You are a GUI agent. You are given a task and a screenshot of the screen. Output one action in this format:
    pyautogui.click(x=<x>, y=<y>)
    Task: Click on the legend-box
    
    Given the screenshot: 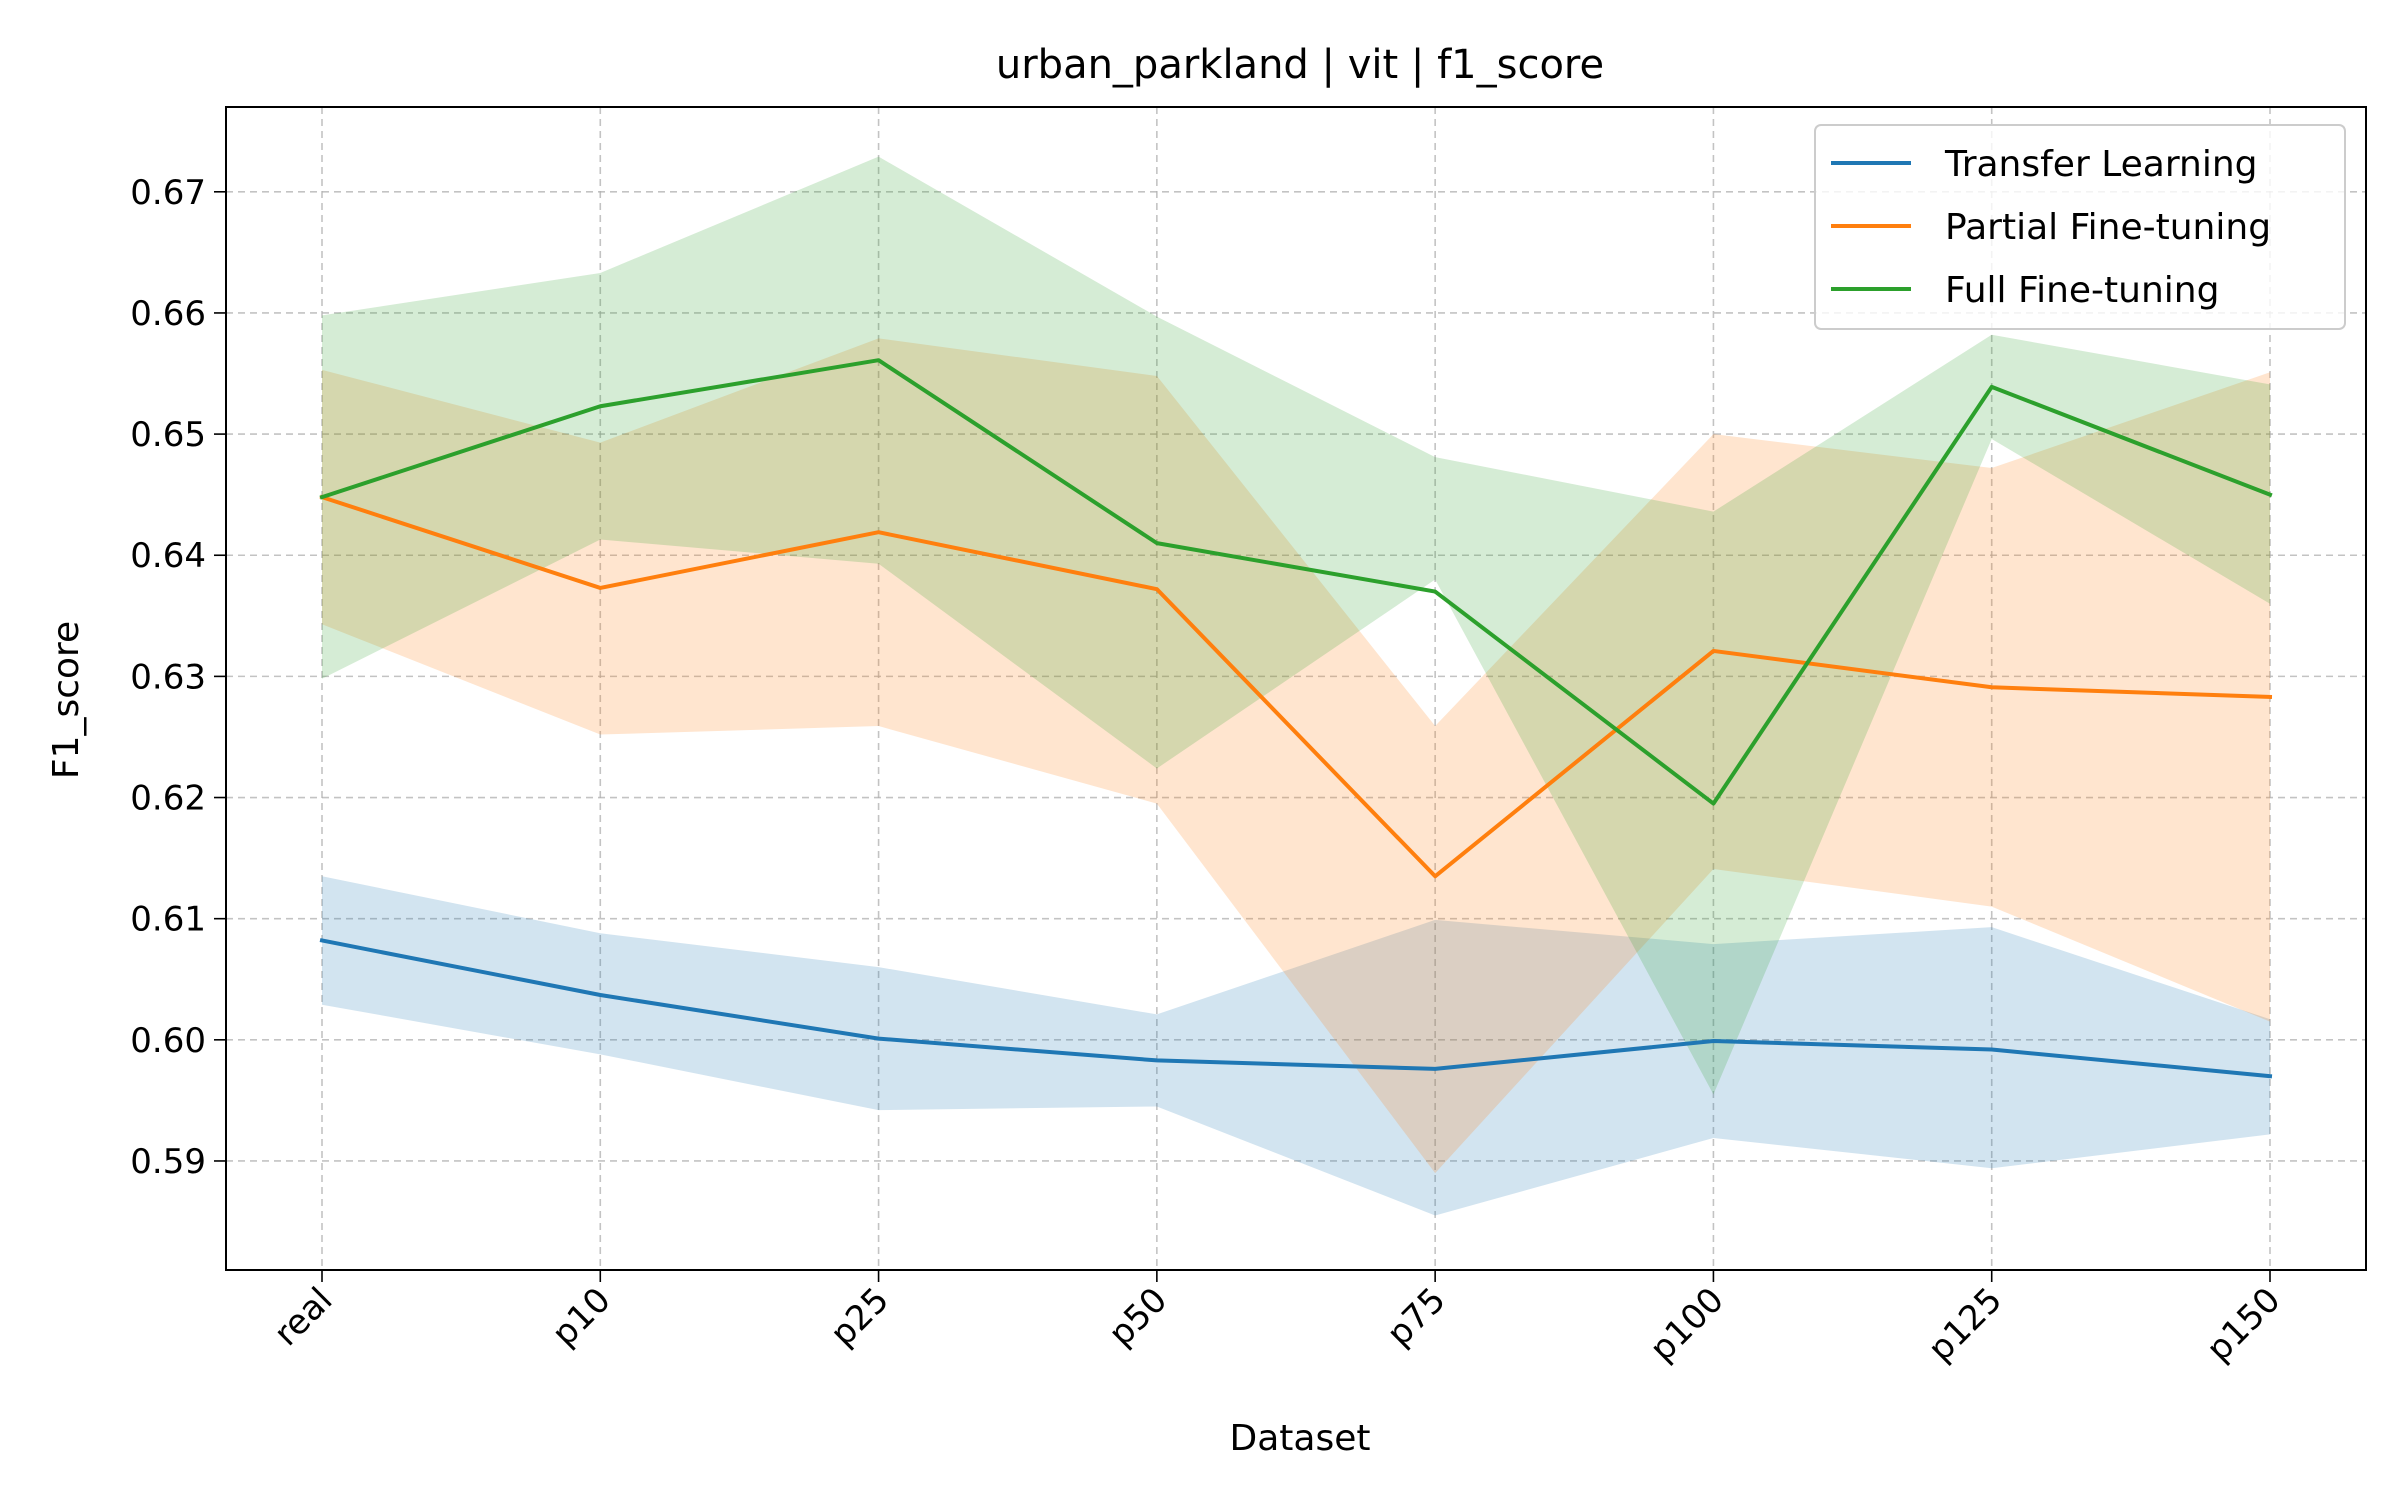 What is the action you would take?
    pyautogui.click(x=2080, y=227)
    